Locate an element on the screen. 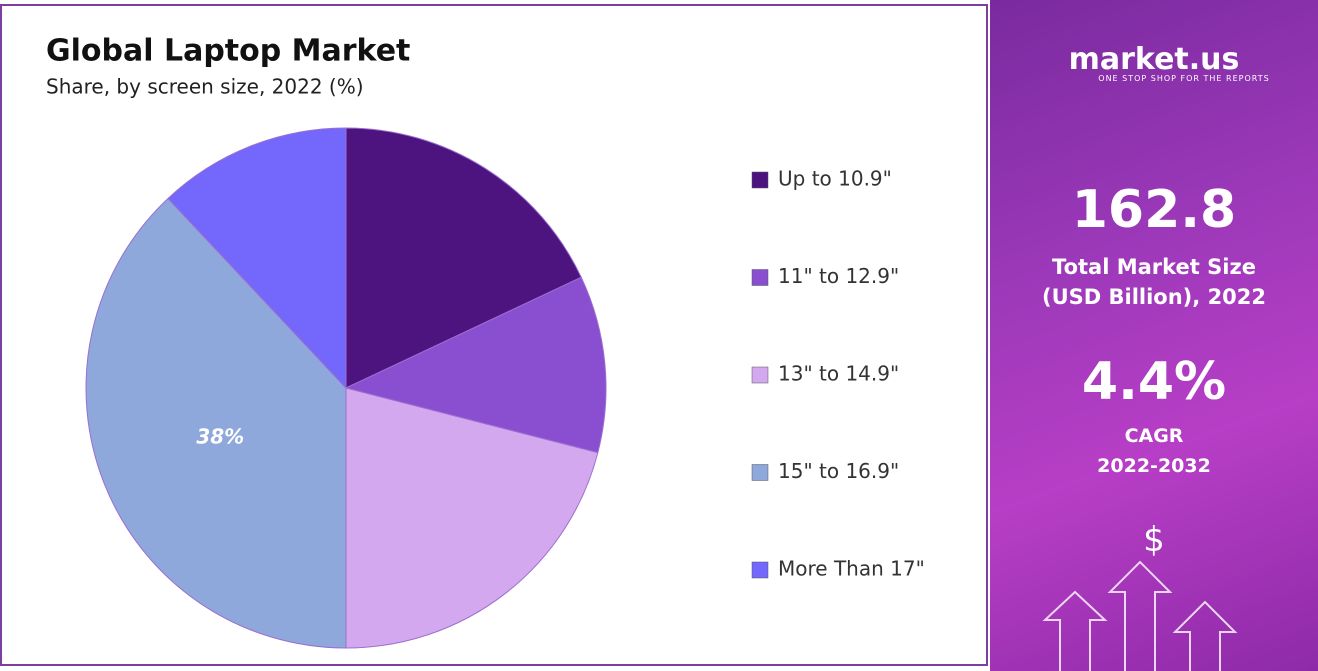 This screenshot has width=1318, height=671. legend-label: 15" to 16.9" is located at coordinates (838, 471).